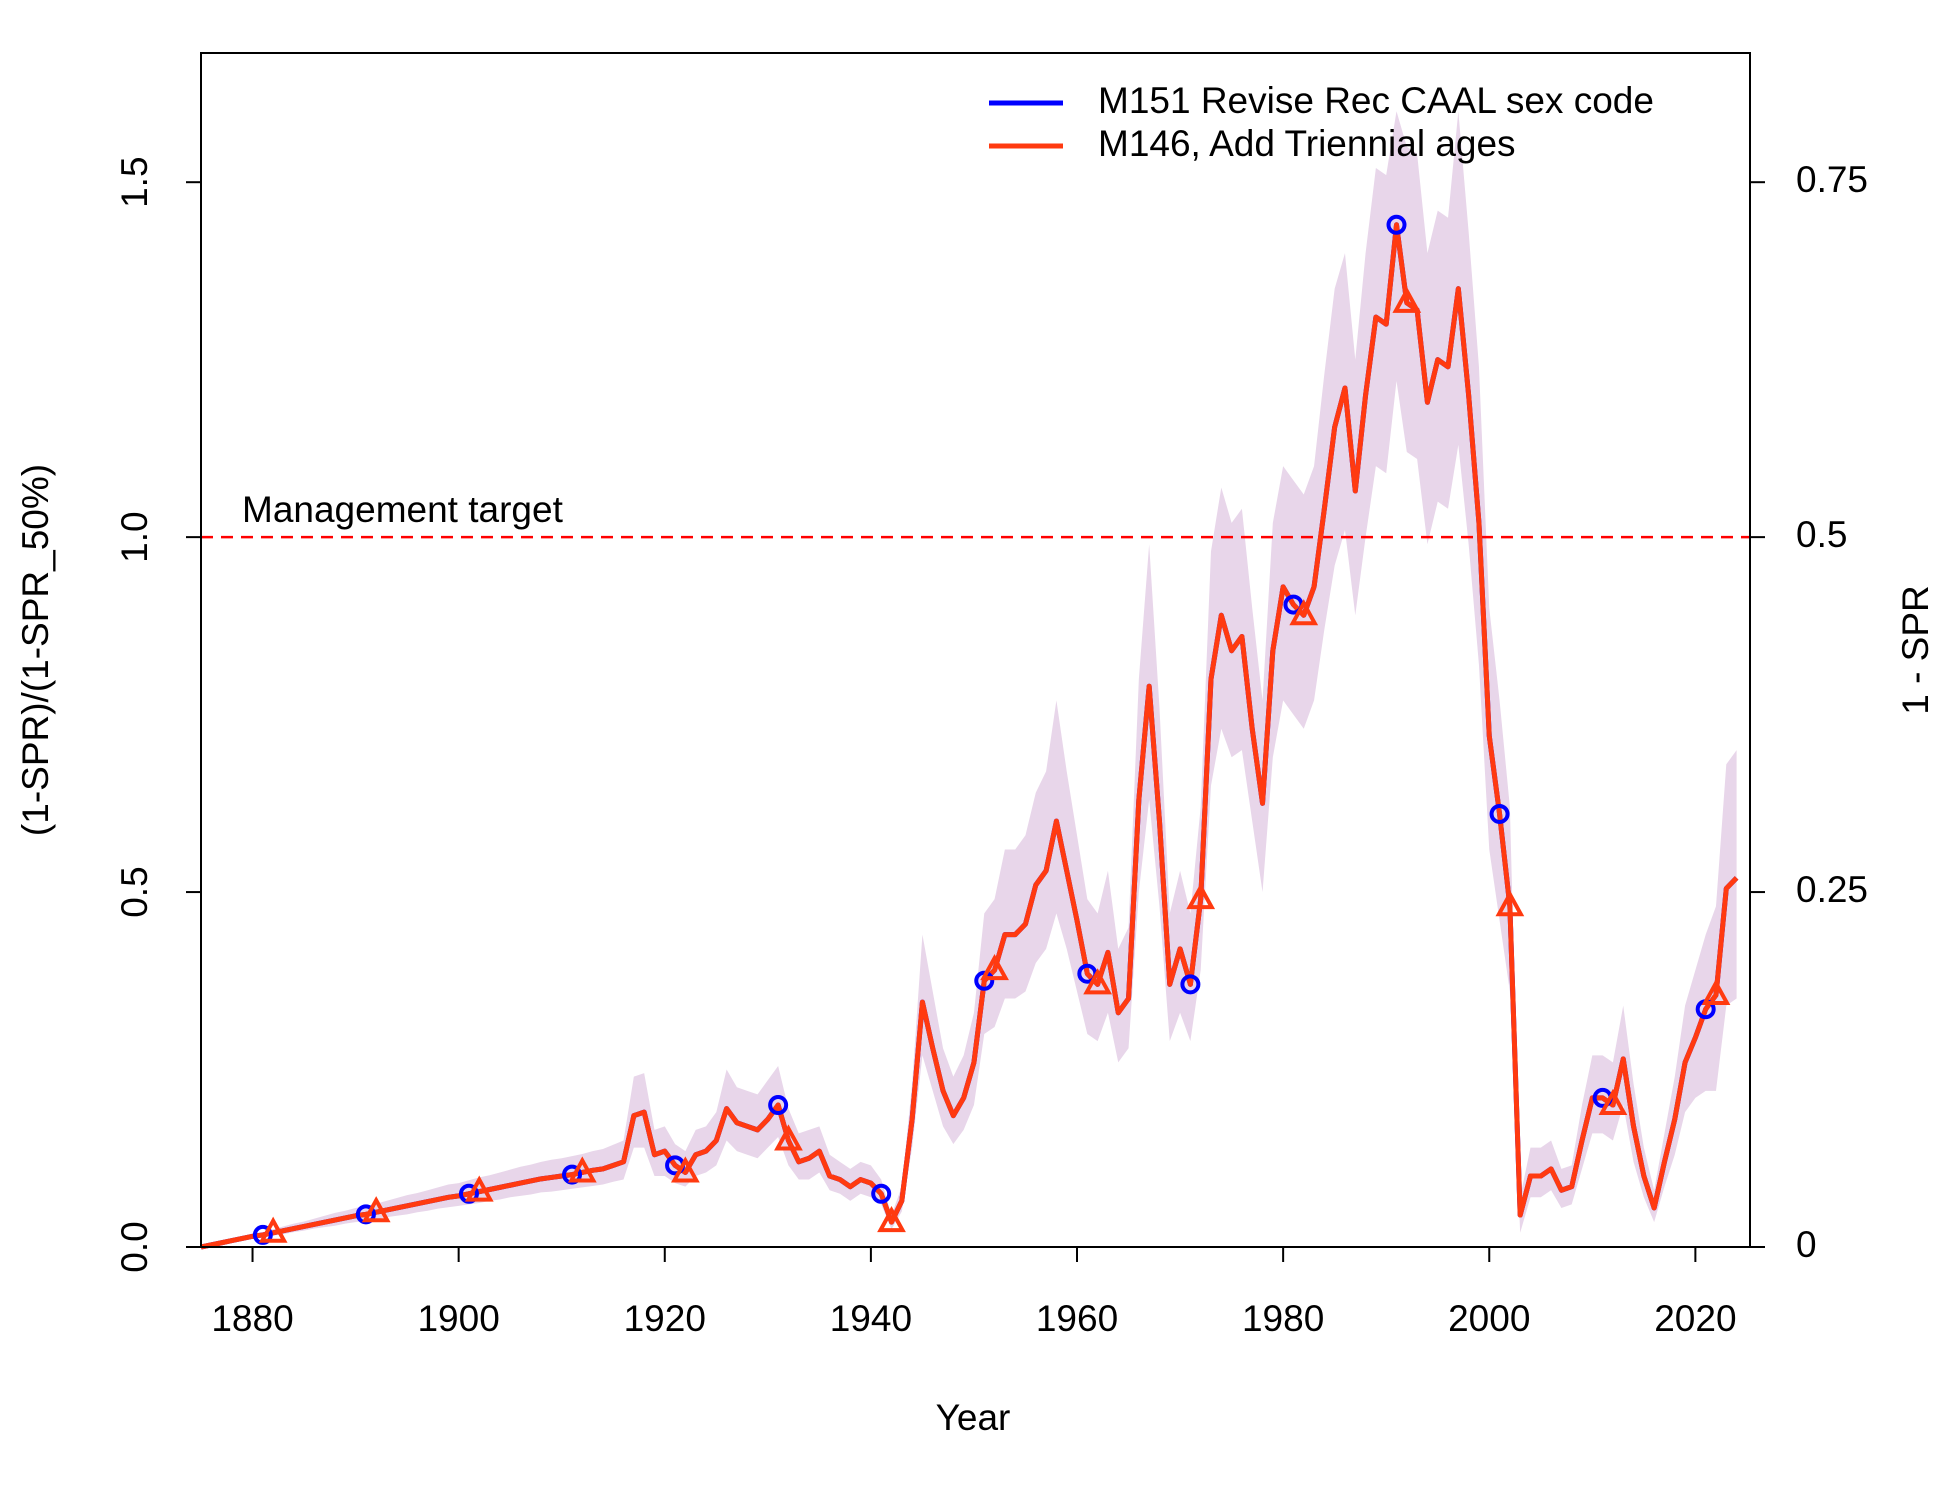 The width and height of the screenshot is (1950, 1500). I want to click on reference-label: Management target, so click(403, 509).